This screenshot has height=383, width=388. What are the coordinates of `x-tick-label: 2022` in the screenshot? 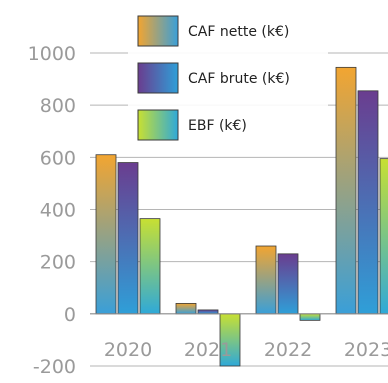 It's located at (288, 350).